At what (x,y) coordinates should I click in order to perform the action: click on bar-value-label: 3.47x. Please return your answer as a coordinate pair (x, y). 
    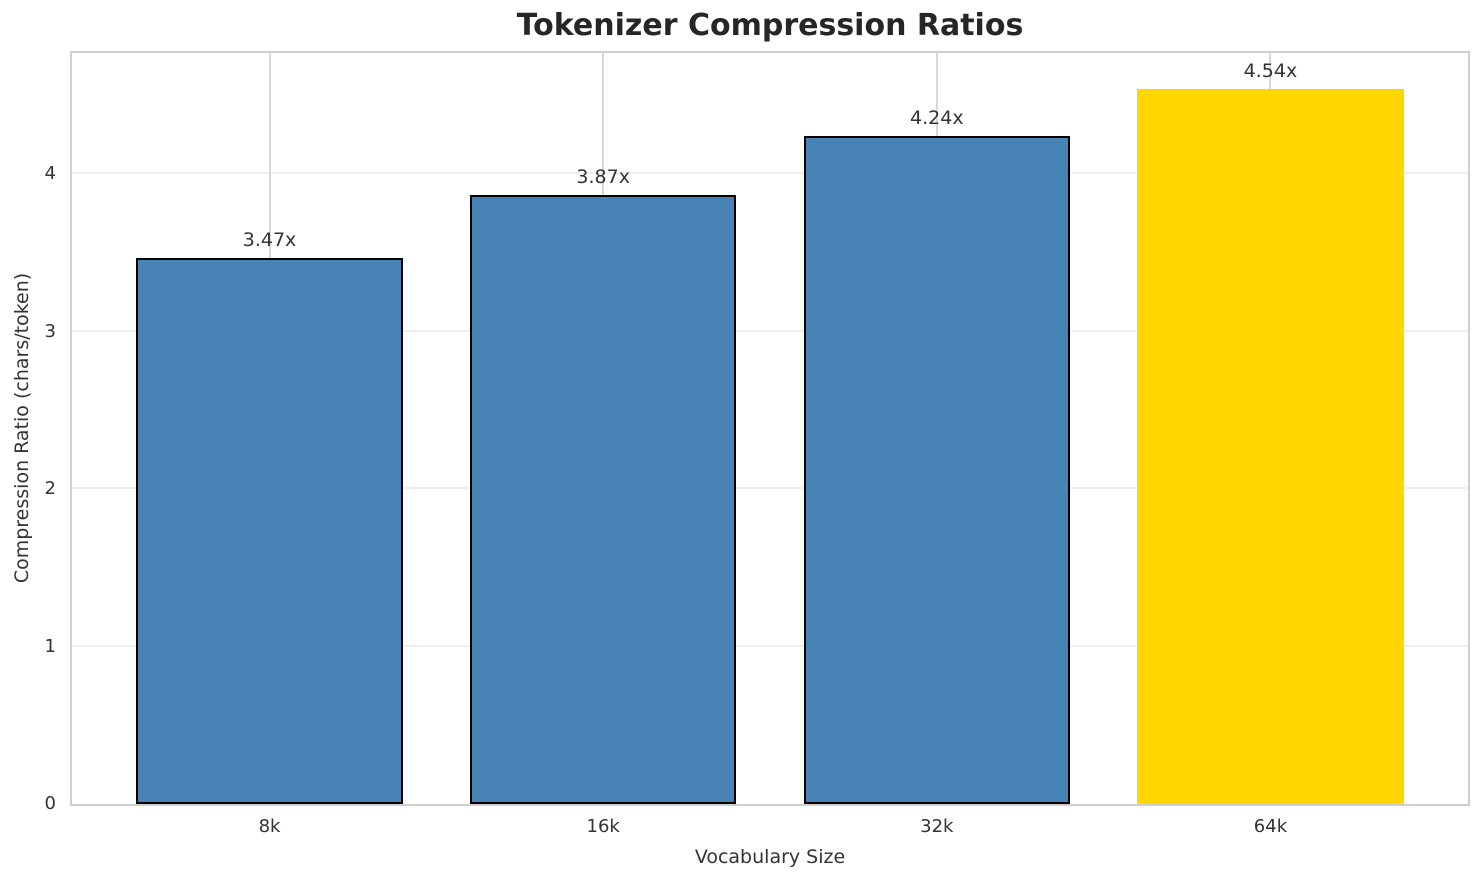
    Looking at the image, I should click on (269, 239).